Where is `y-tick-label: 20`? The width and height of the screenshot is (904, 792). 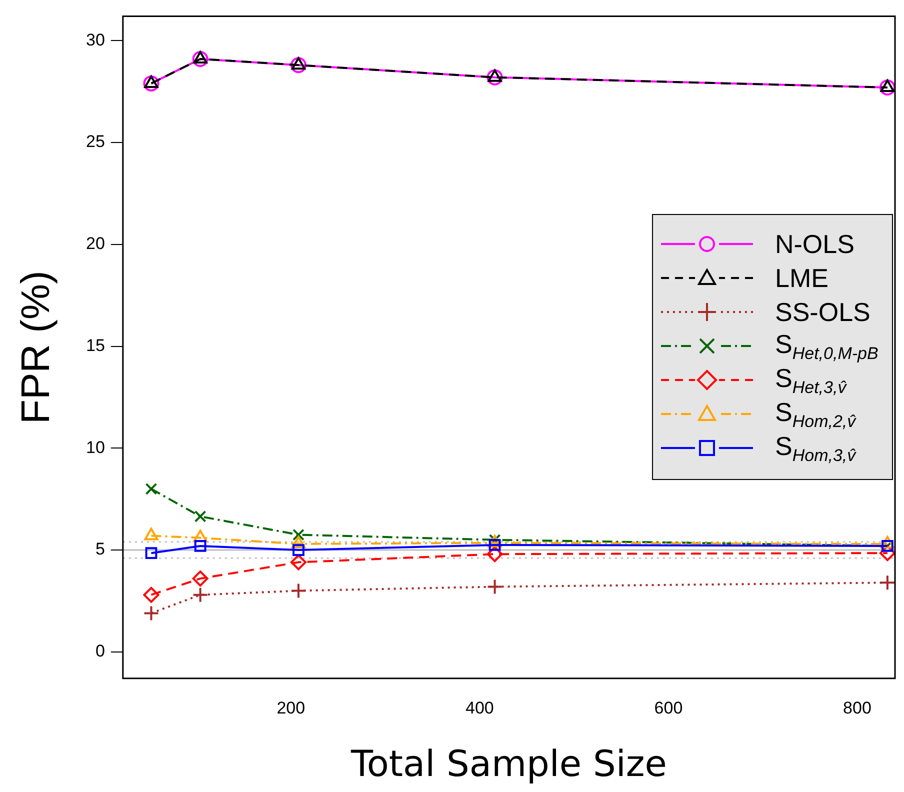 y-tick-label: 20 is located at coordinates (95, 244).